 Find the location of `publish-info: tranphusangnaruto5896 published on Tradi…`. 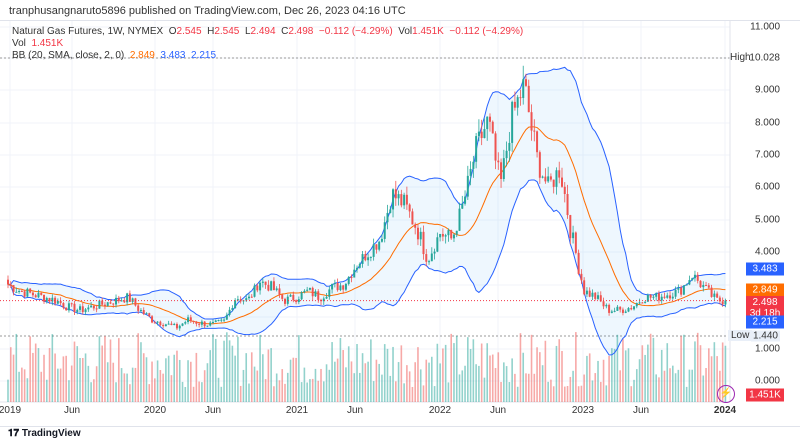

publish-info: tranphusangnaruto5896 published on Tradi… is located at coordinates (207, 11).